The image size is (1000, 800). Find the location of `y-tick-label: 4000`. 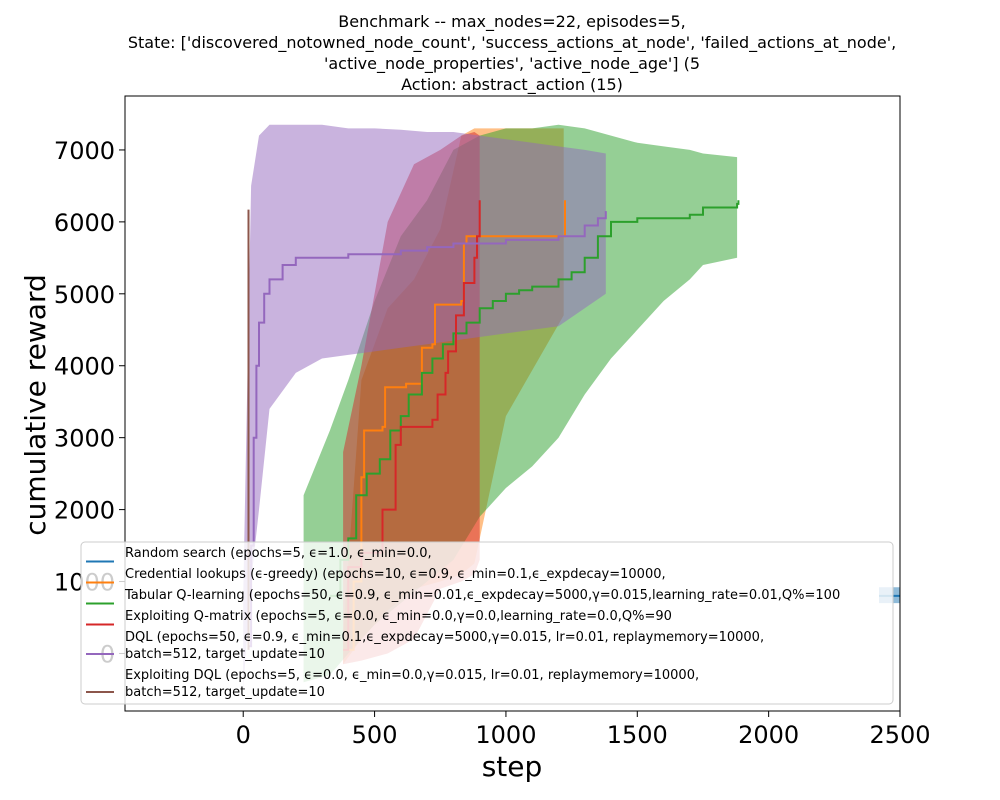

y-tick-label: 4000 is located at coordinates (84, 367).